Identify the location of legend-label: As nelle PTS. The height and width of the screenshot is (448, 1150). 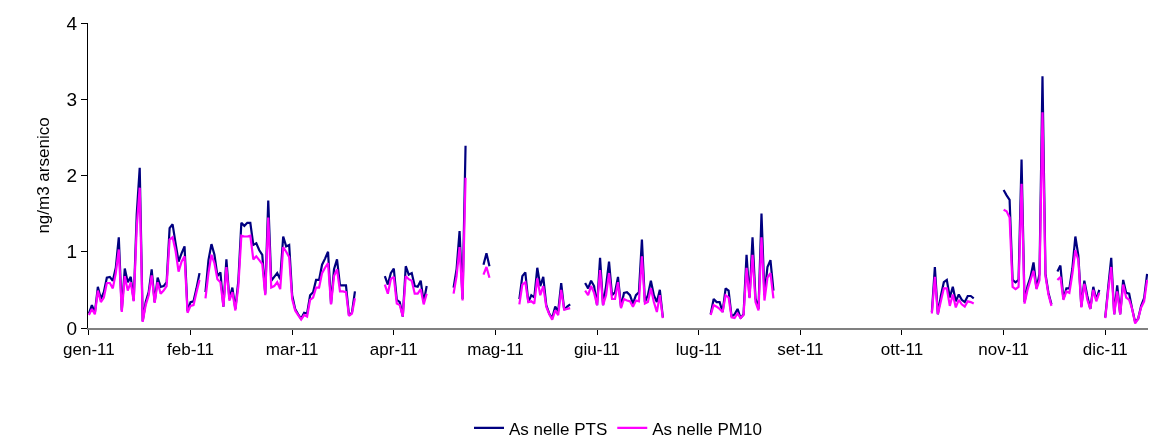
(558, 429).